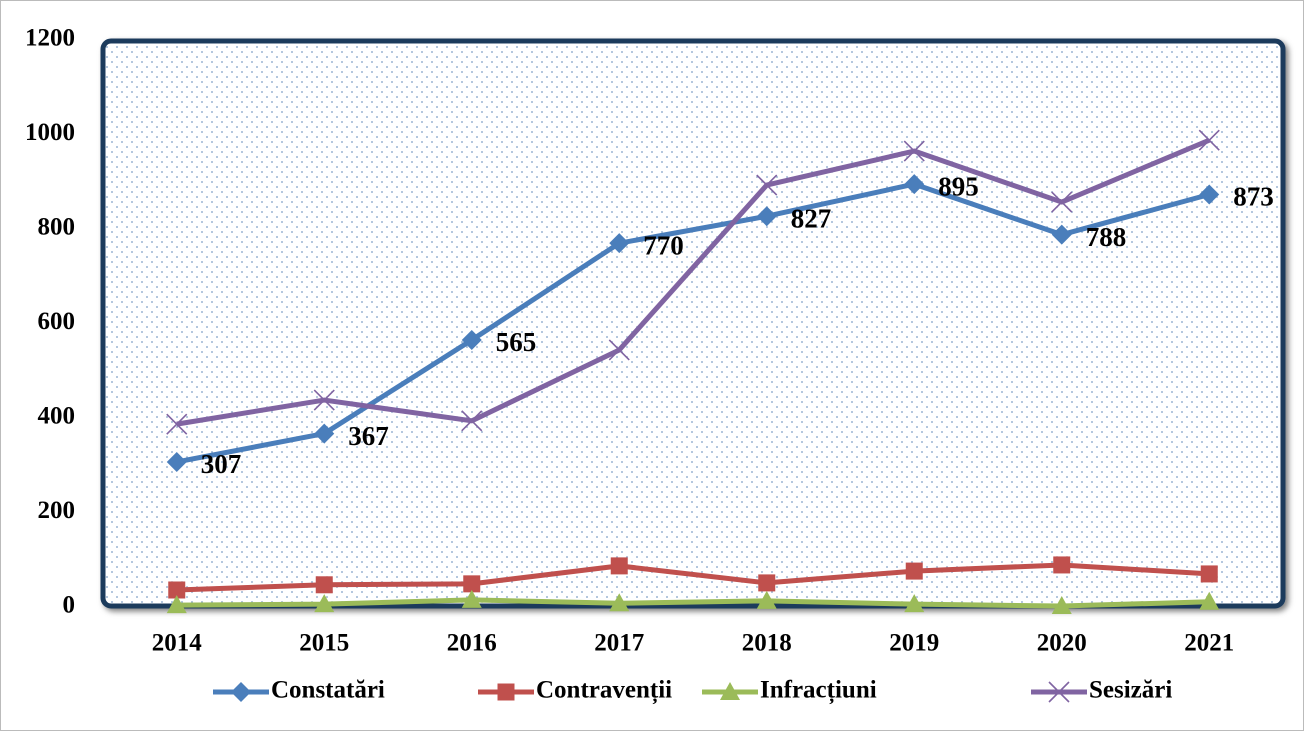  Describe the element at coordinates (1209, 643) in the screenshot. I see `x-tick-label: 2021` at that location.